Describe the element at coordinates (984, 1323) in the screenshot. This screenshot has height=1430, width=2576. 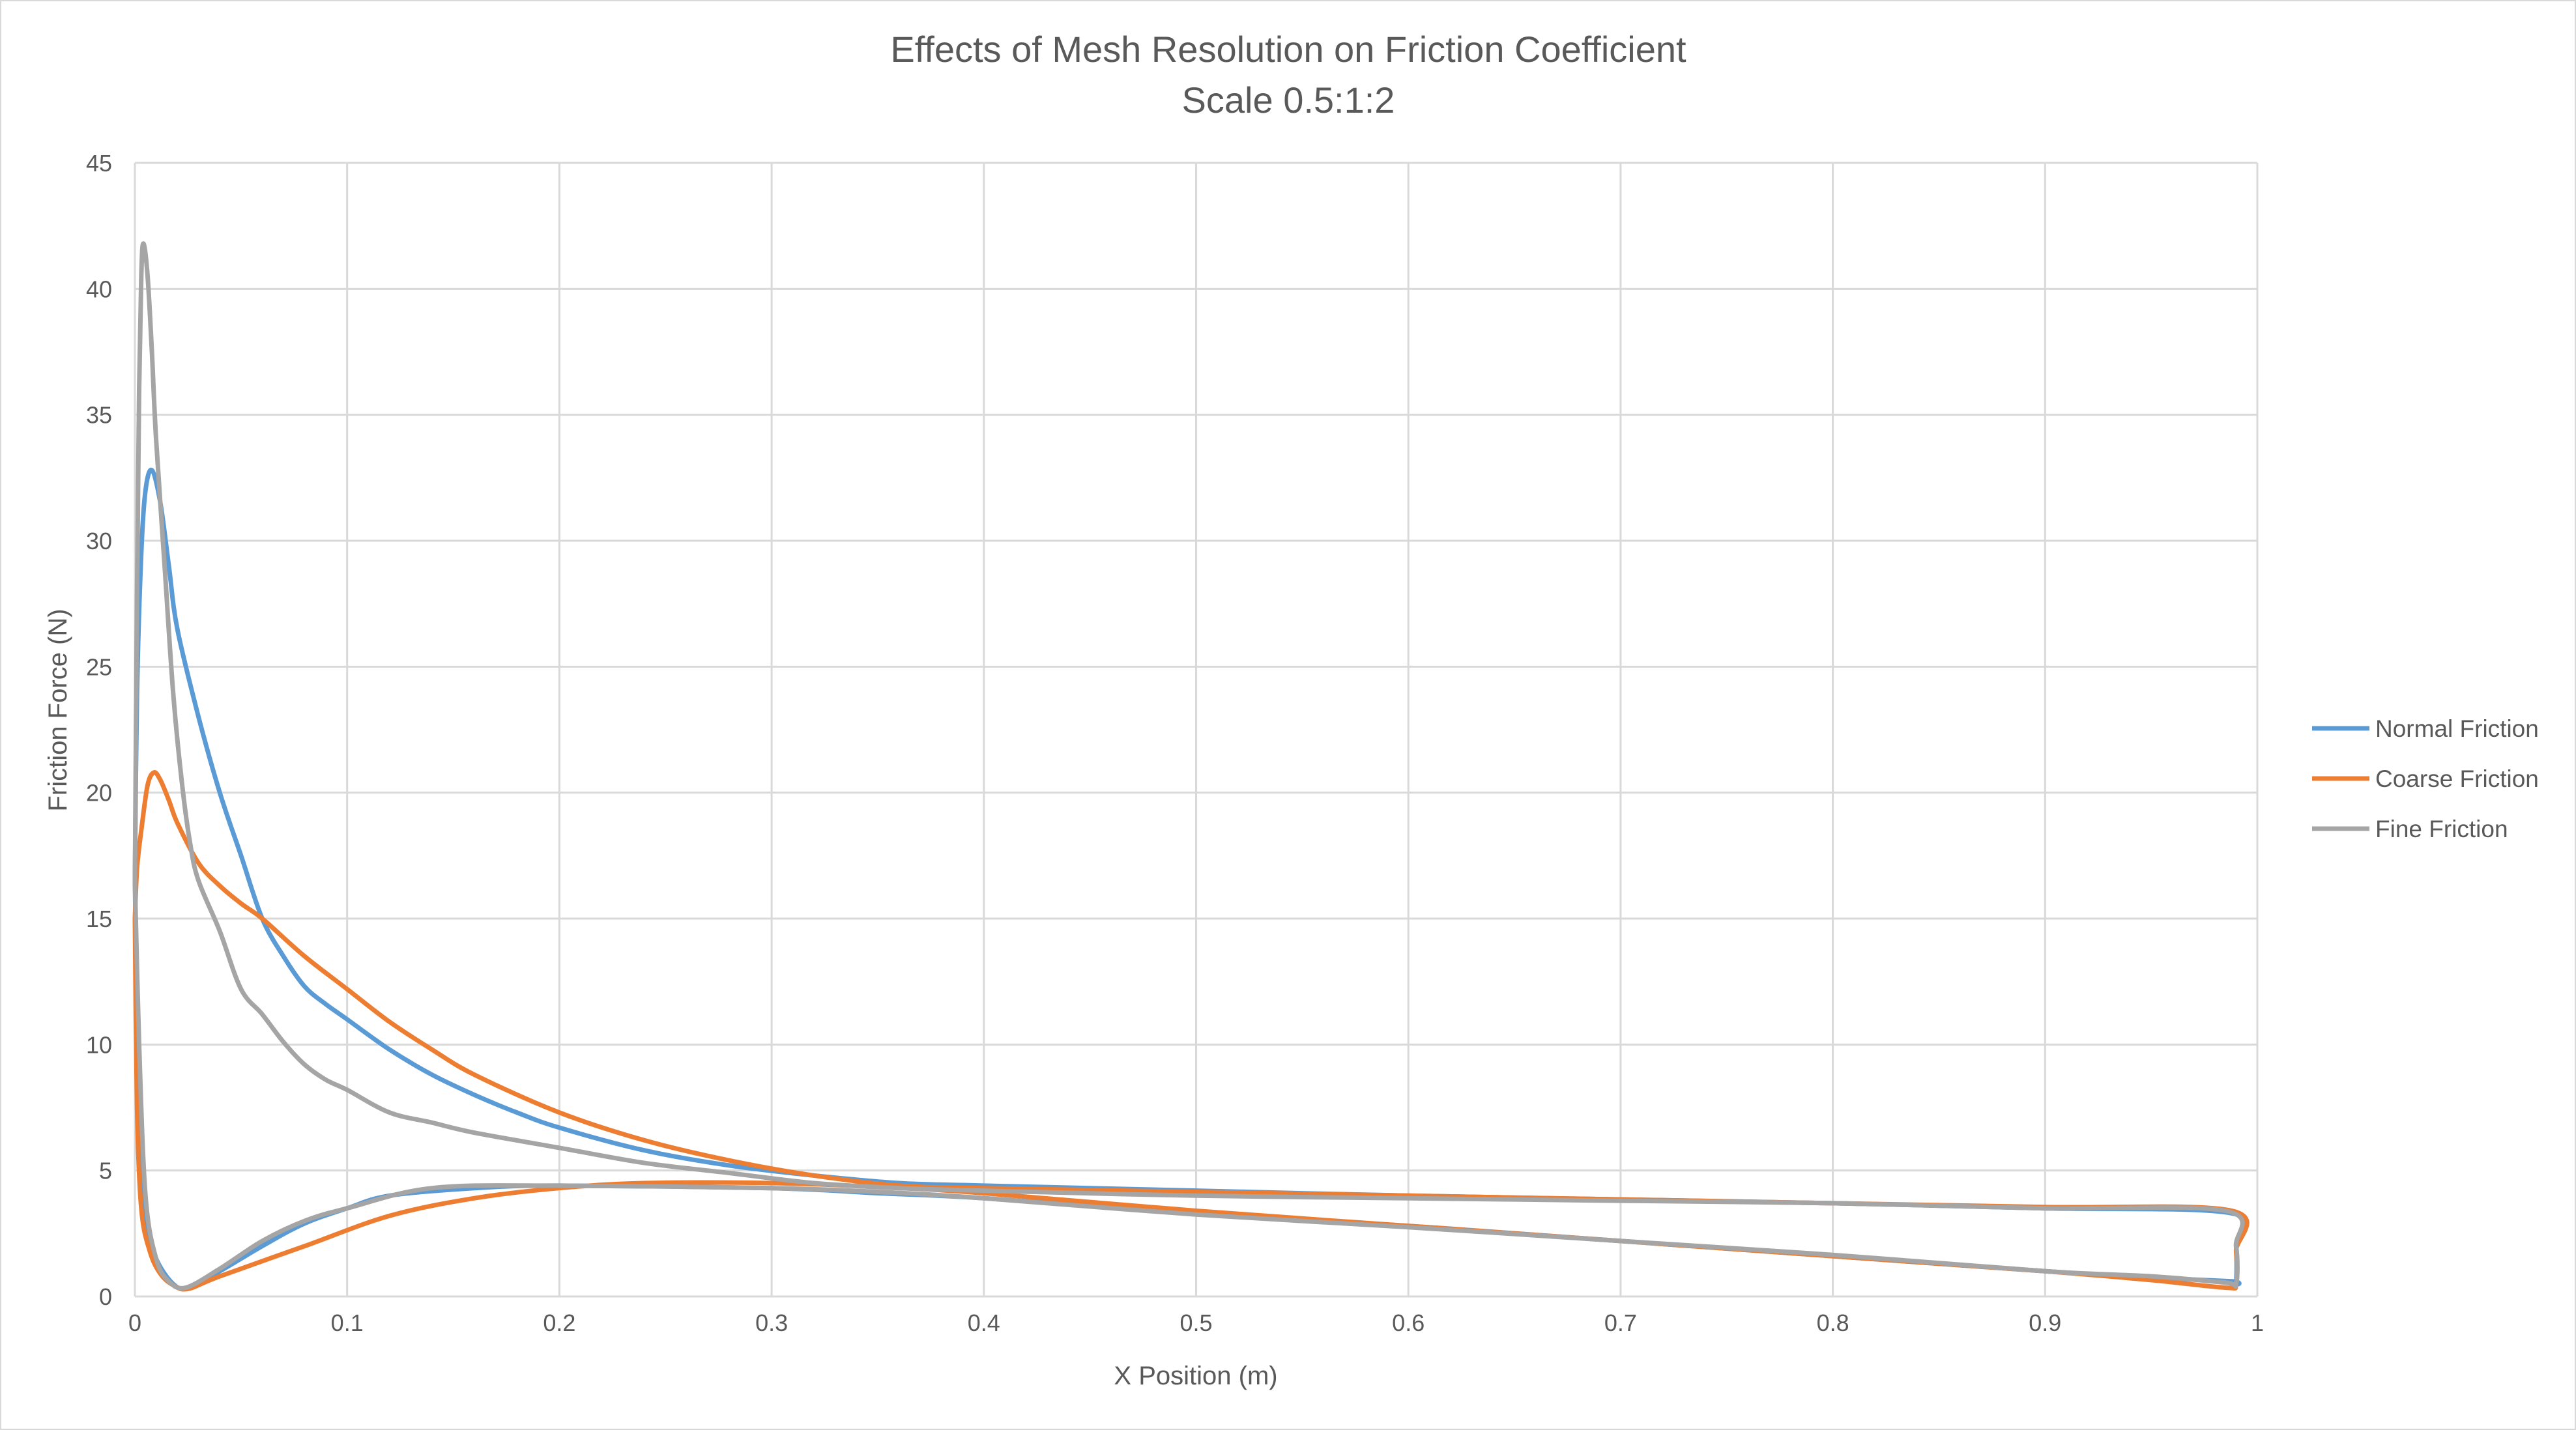
I see `x-tick-label: 0.4` at that location.